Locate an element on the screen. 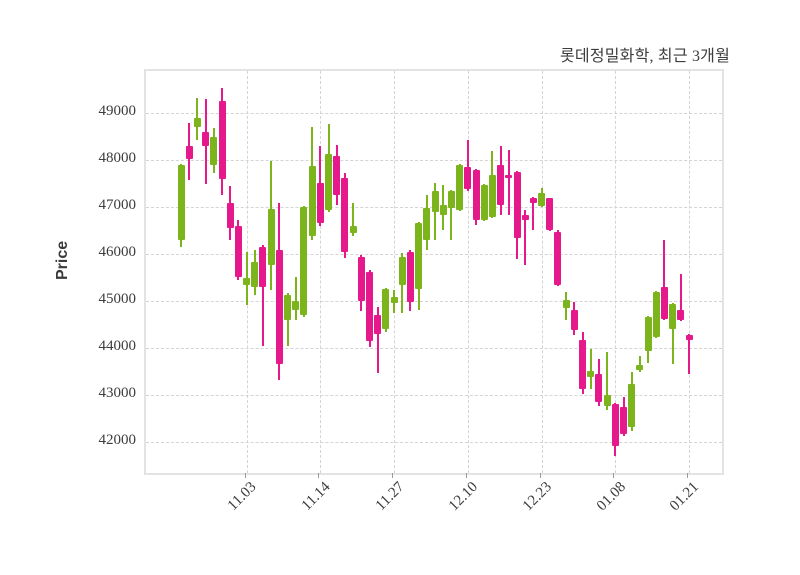 This screenshot has height=575, width=800. y-tick-label: 45000 is located at coordinates (117, 299).